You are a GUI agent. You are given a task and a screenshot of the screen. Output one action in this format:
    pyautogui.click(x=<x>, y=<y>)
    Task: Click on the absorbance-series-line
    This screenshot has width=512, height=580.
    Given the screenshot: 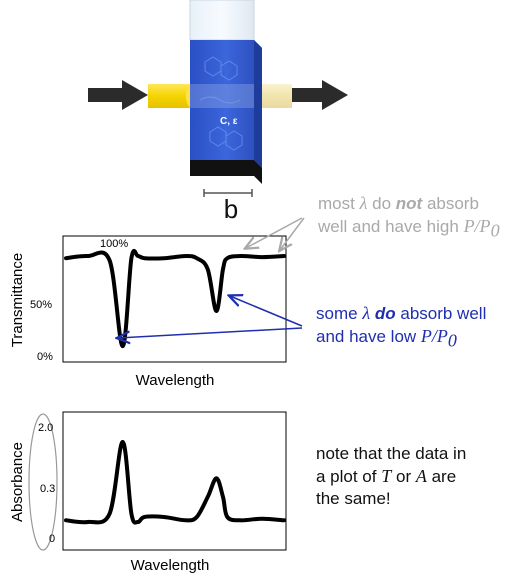 What is the action you would take?
    pyautogui.click(x=175, y=482)
    